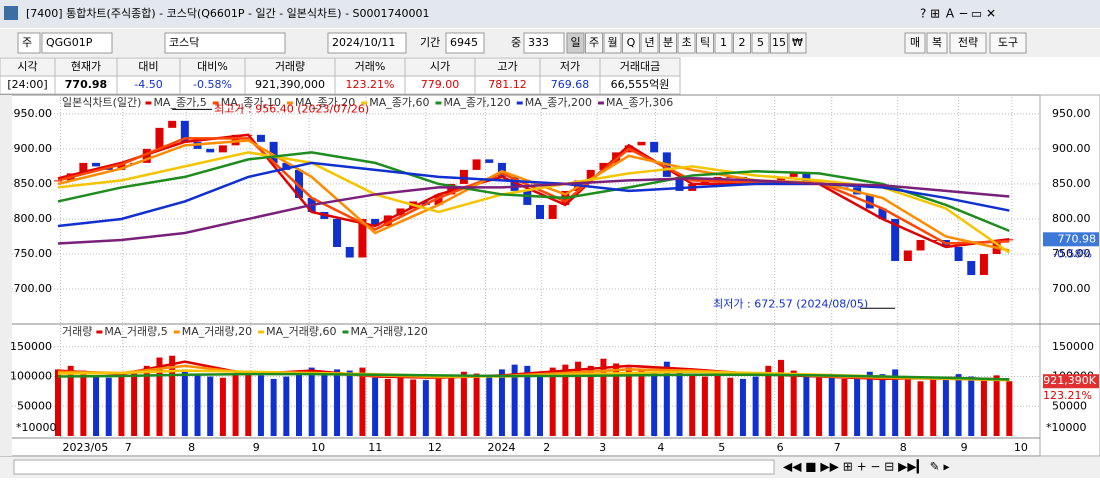 Image resolution: width=1100 pixels, height=482 pixels. I want to click on interval-label: 2, so click(742, 42).